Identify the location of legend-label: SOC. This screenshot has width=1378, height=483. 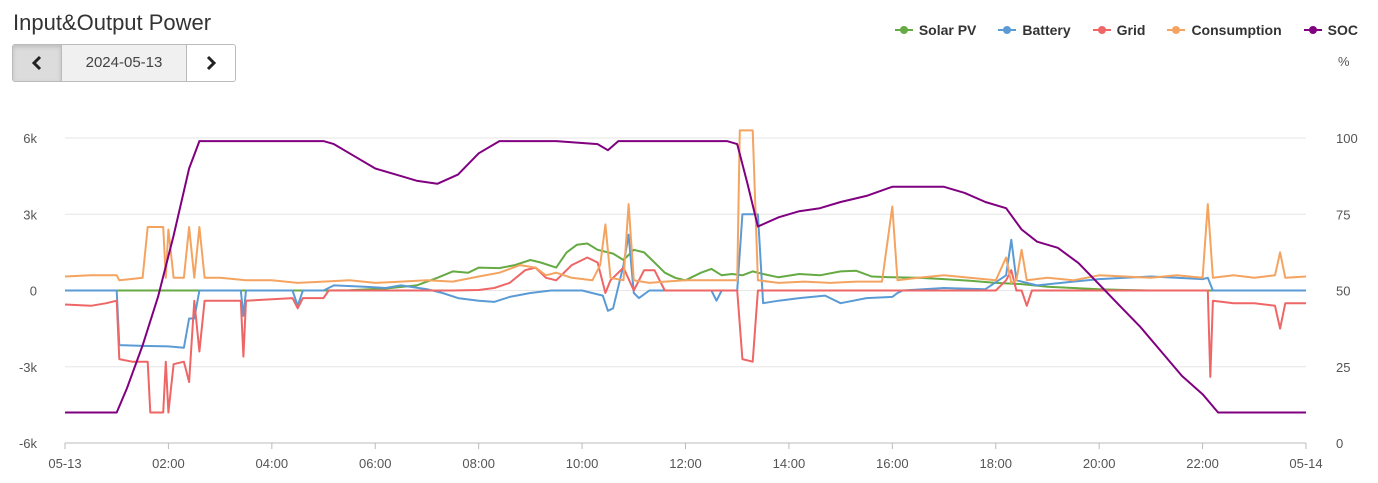
(1342, 30).